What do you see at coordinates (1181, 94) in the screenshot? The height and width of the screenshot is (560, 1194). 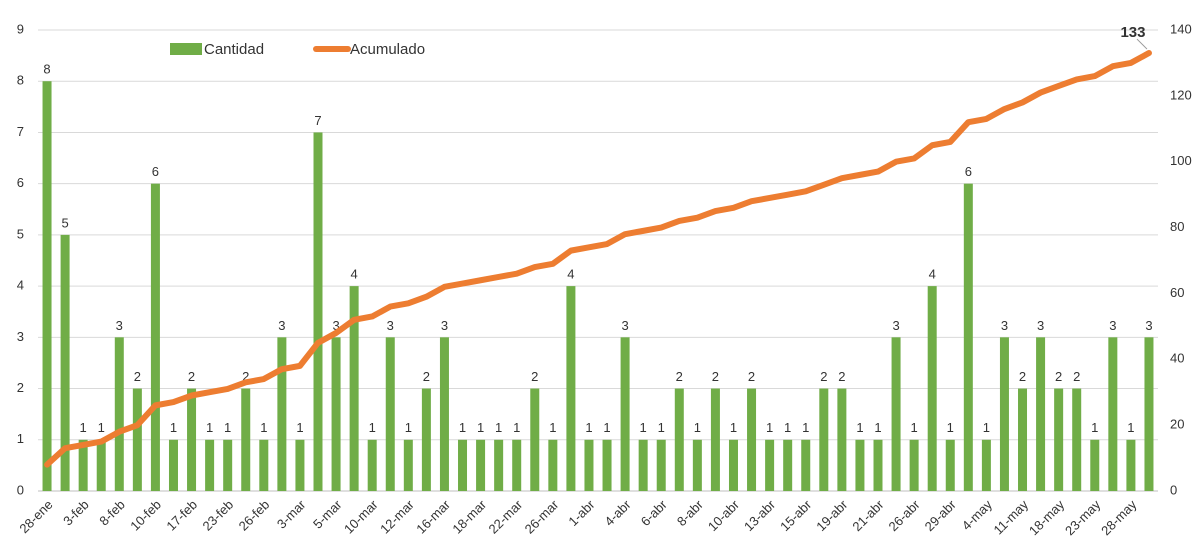 I see `y2-tick-label: 120` at bounding box center [1181, 94].